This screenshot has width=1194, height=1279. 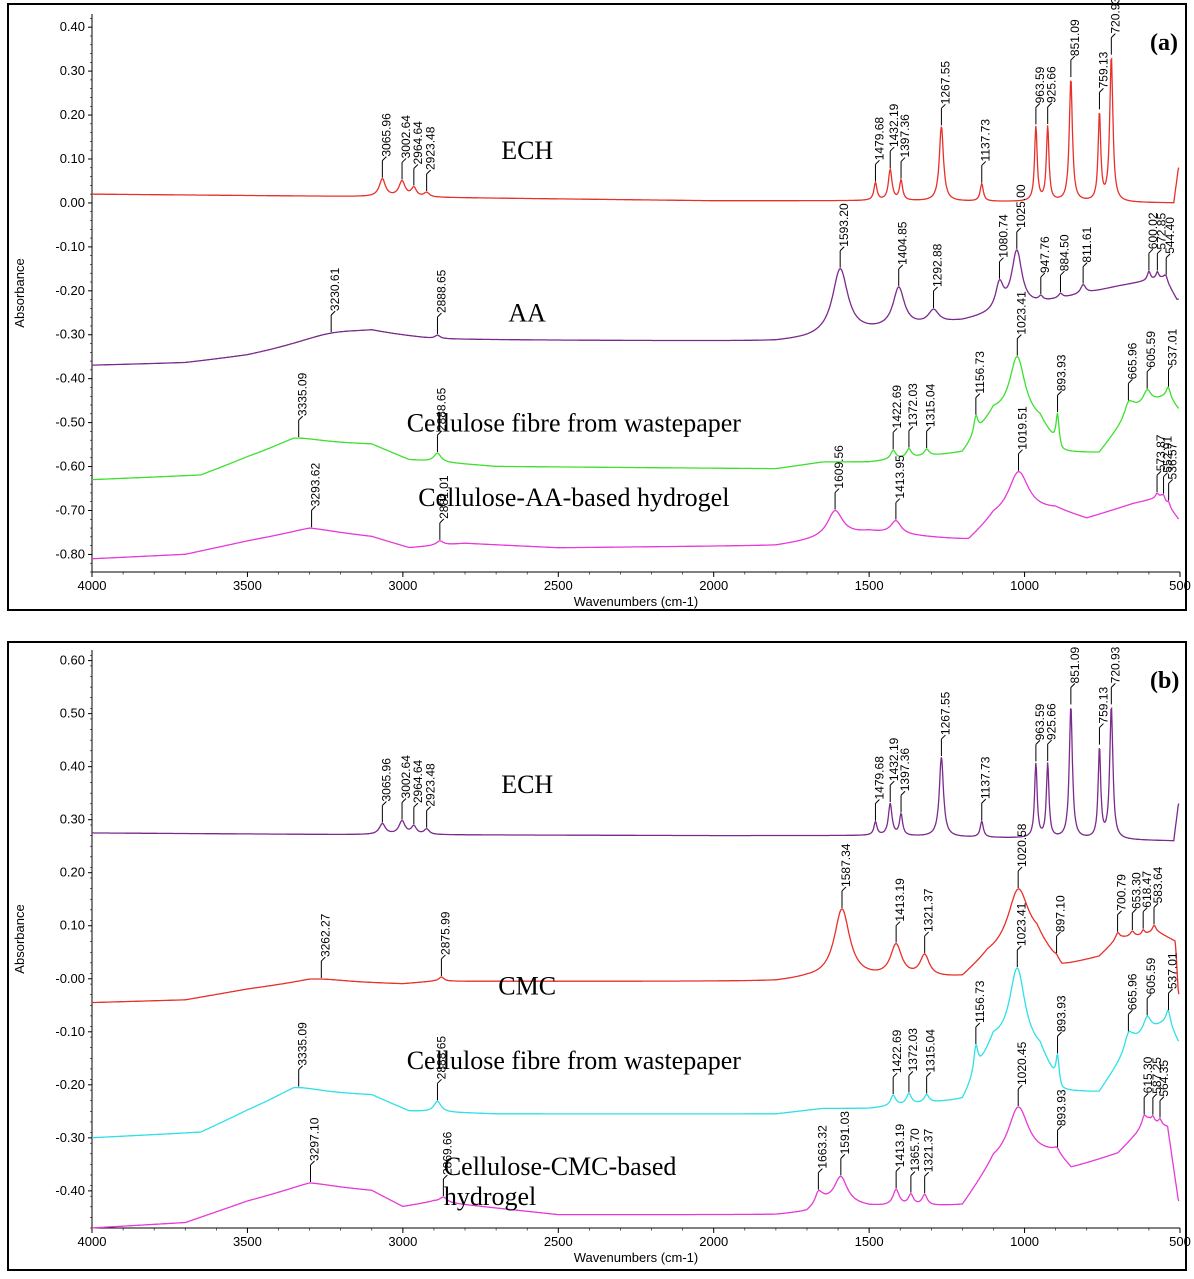 I want to click on peak-label: 1432.19, so click(x=894, y=759).